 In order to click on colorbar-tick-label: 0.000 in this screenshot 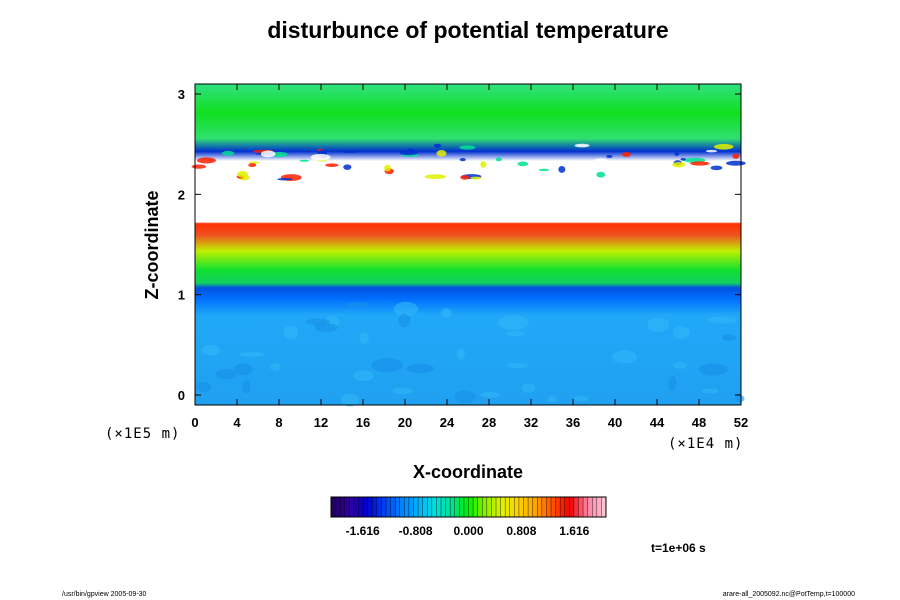, I will do `click(468, 531)`.